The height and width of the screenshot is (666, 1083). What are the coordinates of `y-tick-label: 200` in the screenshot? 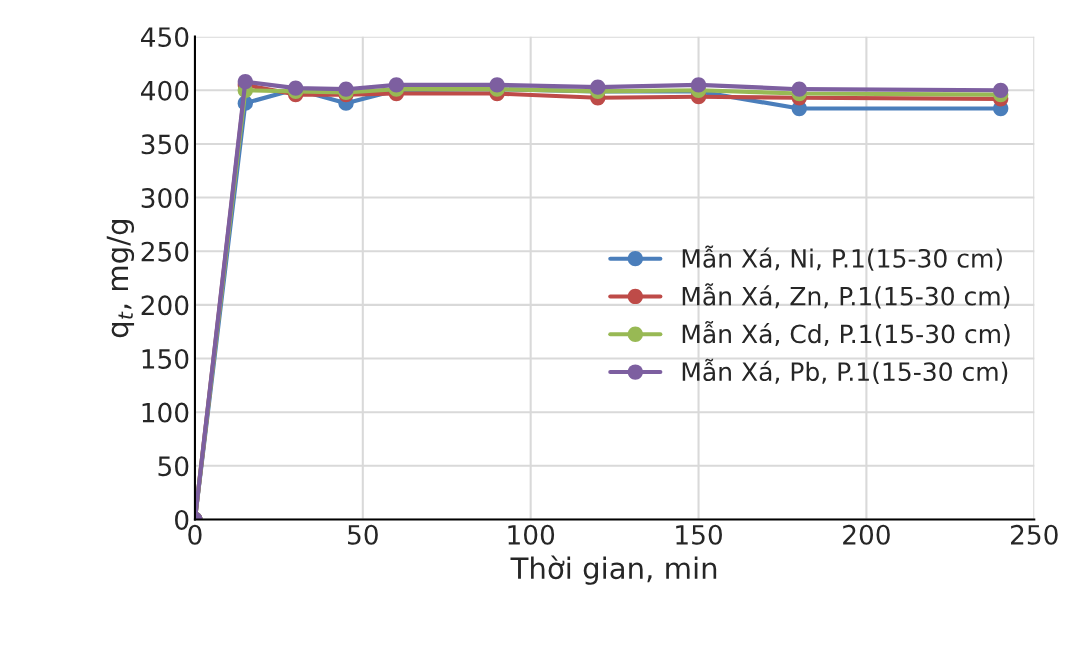 It's located at (165, 305).